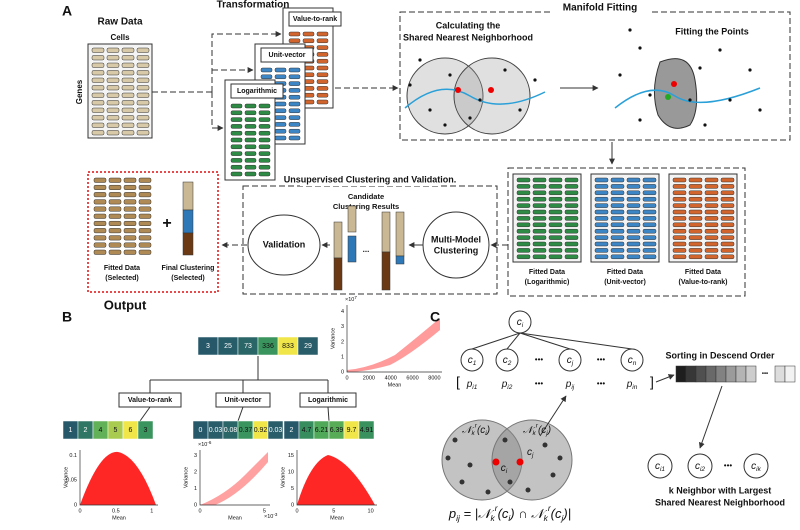  Describe the element at coordinates (470, 360) in the screenshot. I see `math-part: c` at that location.